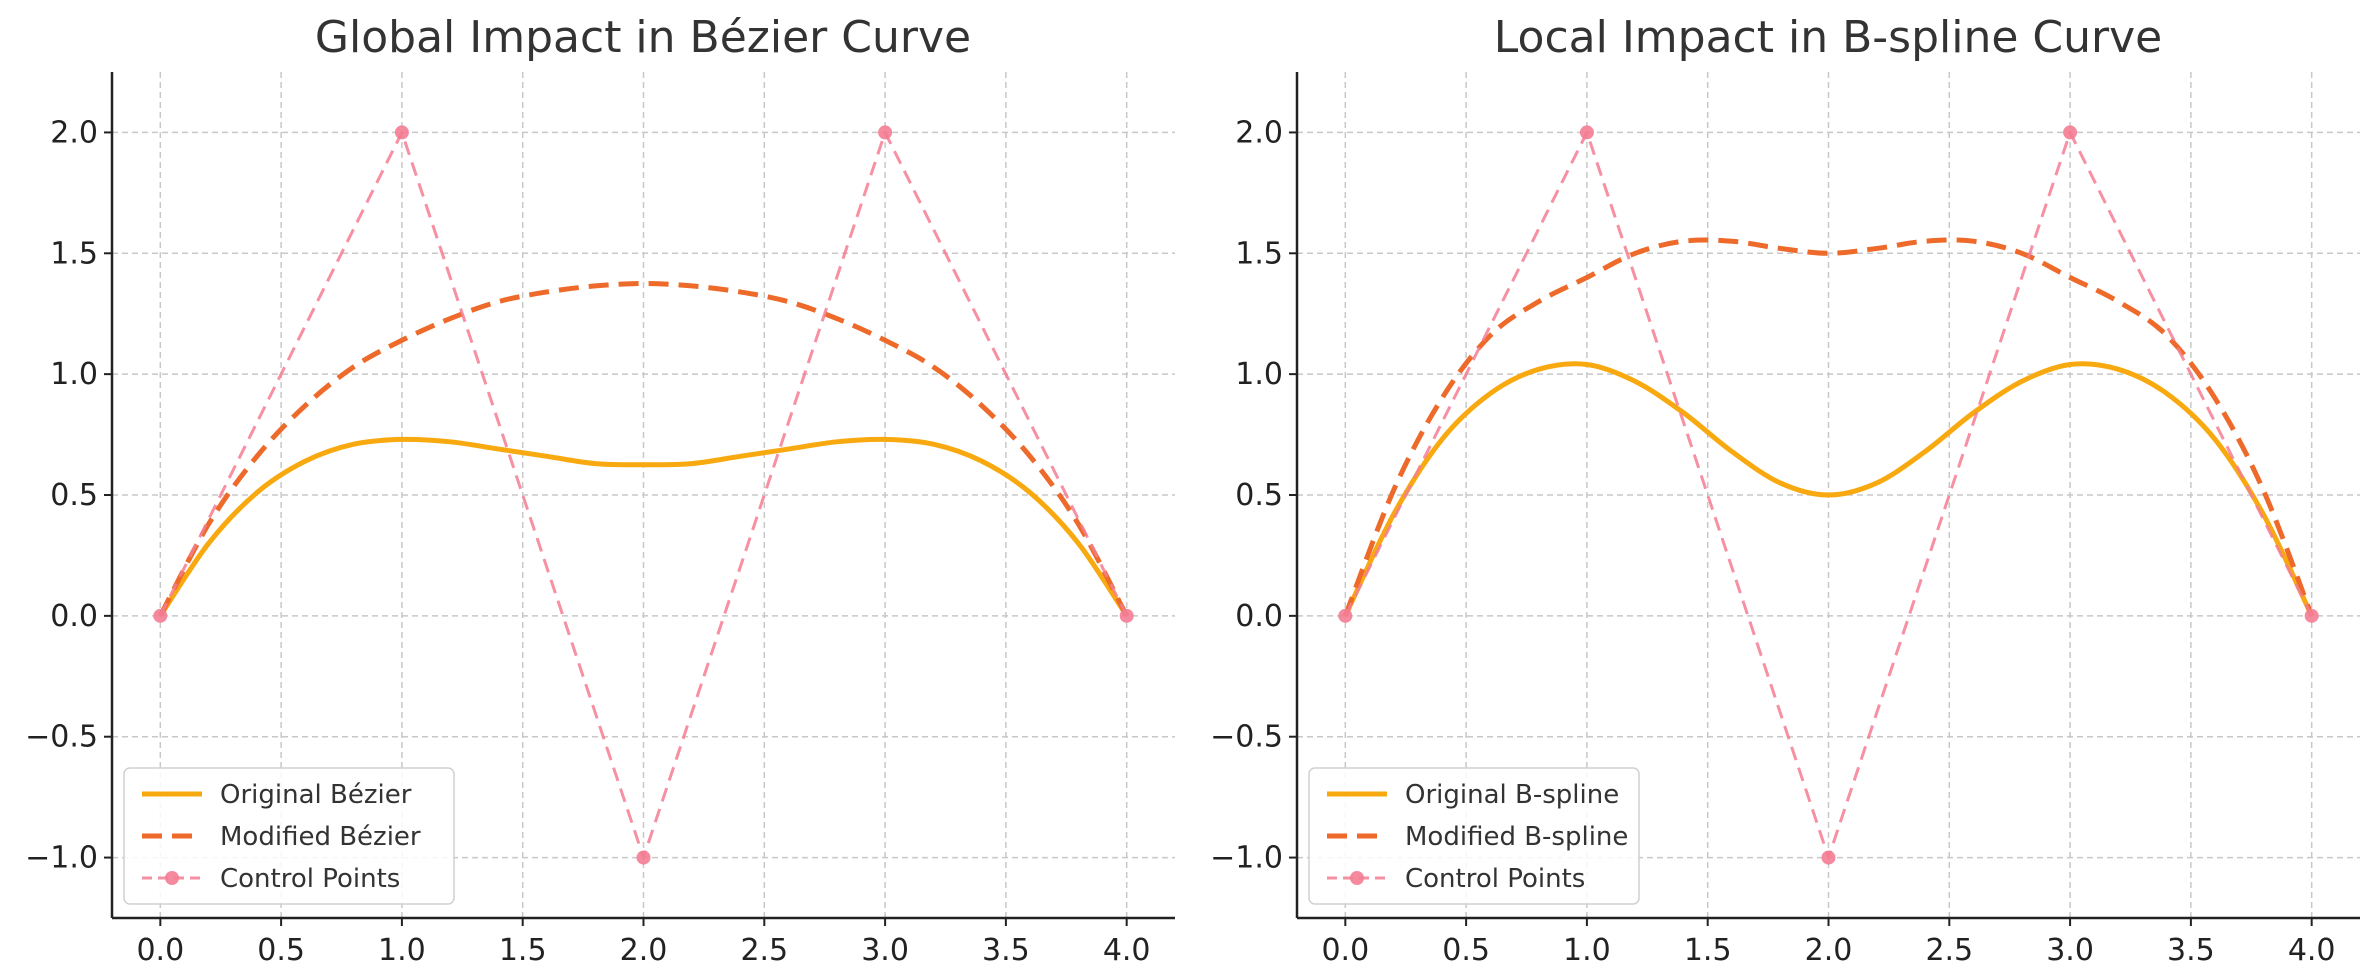 The width and height of the screenshot is (2379, 980). I want to click on chart-title: Local Impact in B-spline Curve, so click(1828, 37).